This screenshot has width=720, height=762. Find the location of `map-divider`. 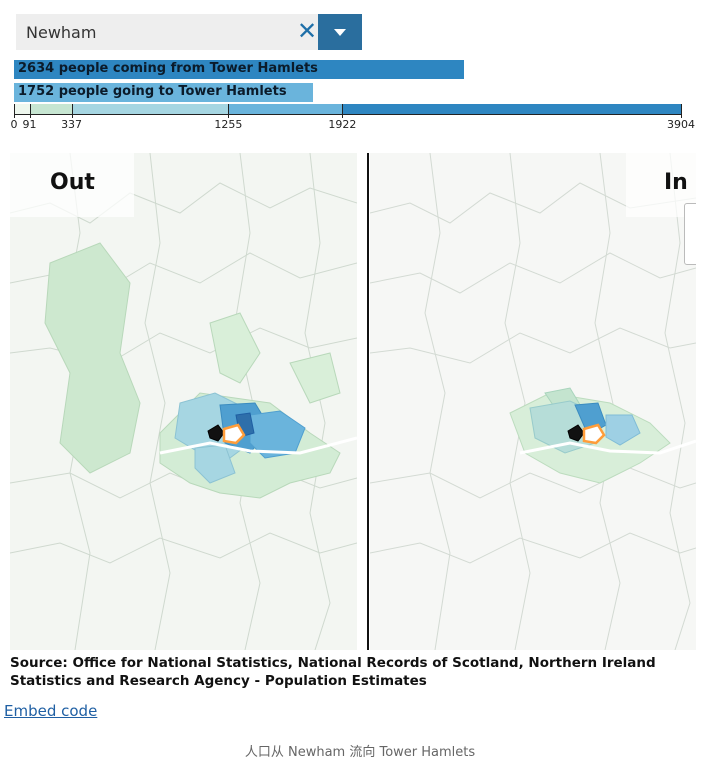

map-divider is located at coordinates (368, 401).